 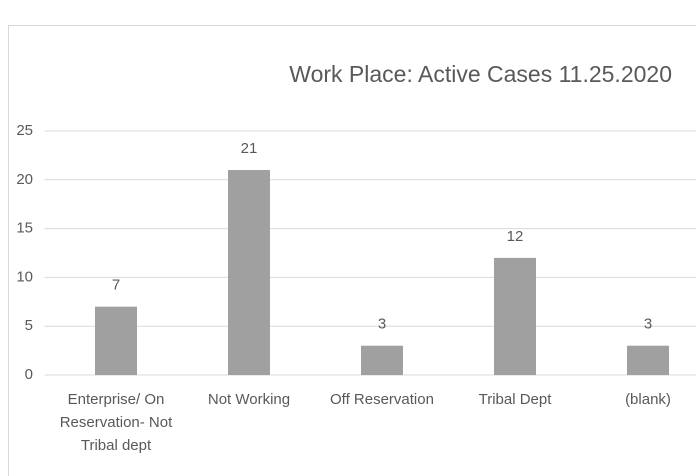 I want to click on x-tick-label: (blank), so click(x=648, y=399).